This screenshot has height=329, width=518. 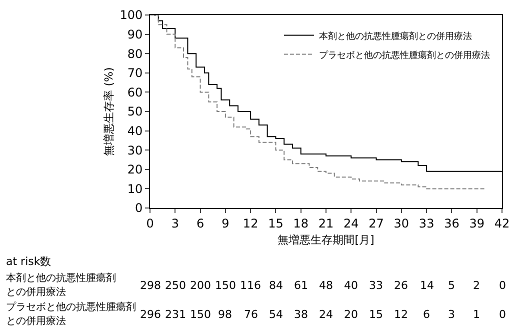 What do you see at coordinates (426, 314) in the screenshot?
I see `text: 6` at bounding box center [426, 314].